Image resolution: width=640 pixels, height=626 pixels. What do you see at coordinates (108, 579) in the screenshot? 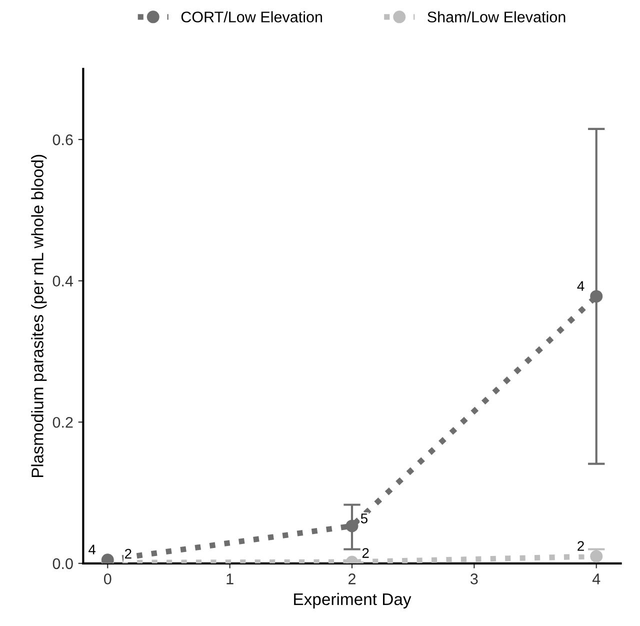
I see `x-tick-label: 0` at bounding box center [108, 579].